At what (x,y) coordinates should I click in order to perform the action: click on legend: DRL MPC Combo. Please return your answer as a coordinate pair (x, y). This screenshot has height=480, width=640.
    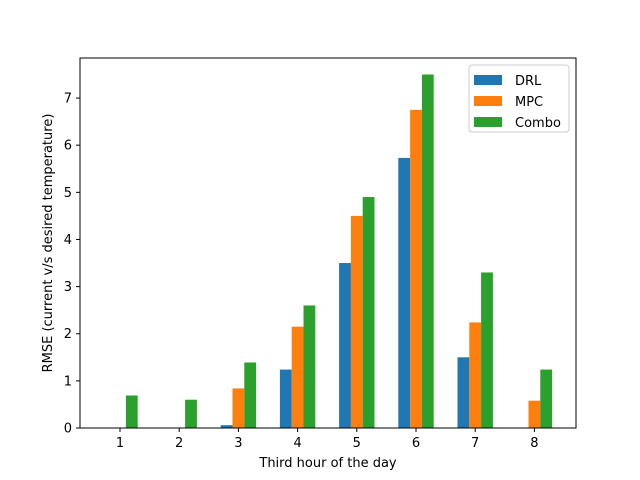
    Looking at the image, I should click on (519, 98).